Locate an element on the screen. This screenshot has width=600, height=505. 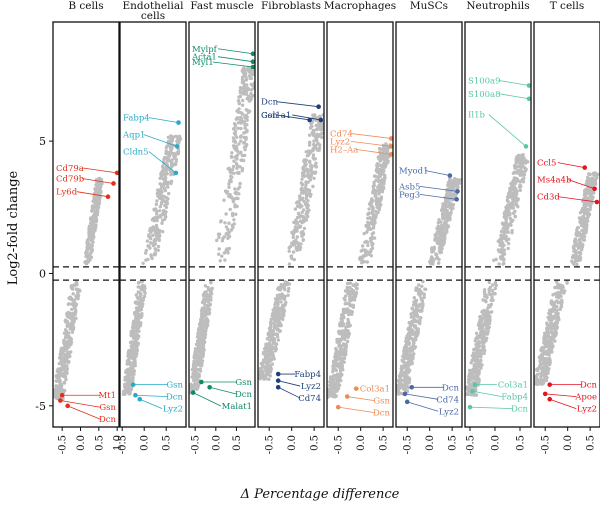
gene-label: Myl1 is located at coordinates (203, 63).